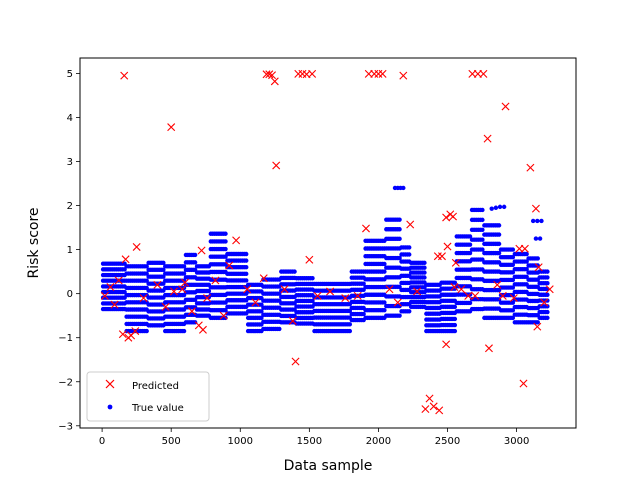  I want to click on y-axis-label: Risk score, so click(34, 242).